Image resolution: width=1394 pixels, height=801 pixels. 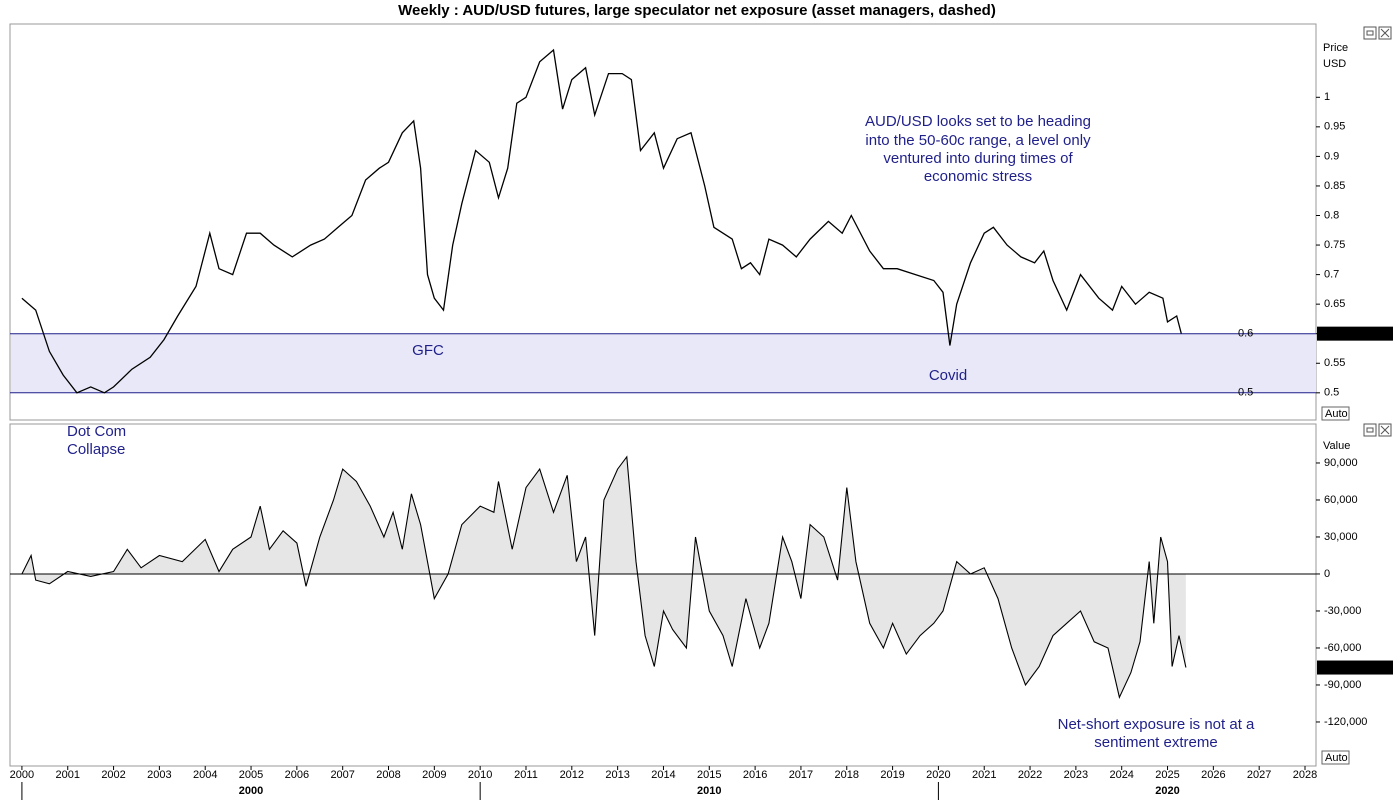 I want to click on x-tick-label: 2000, so click(x=22, y=775).